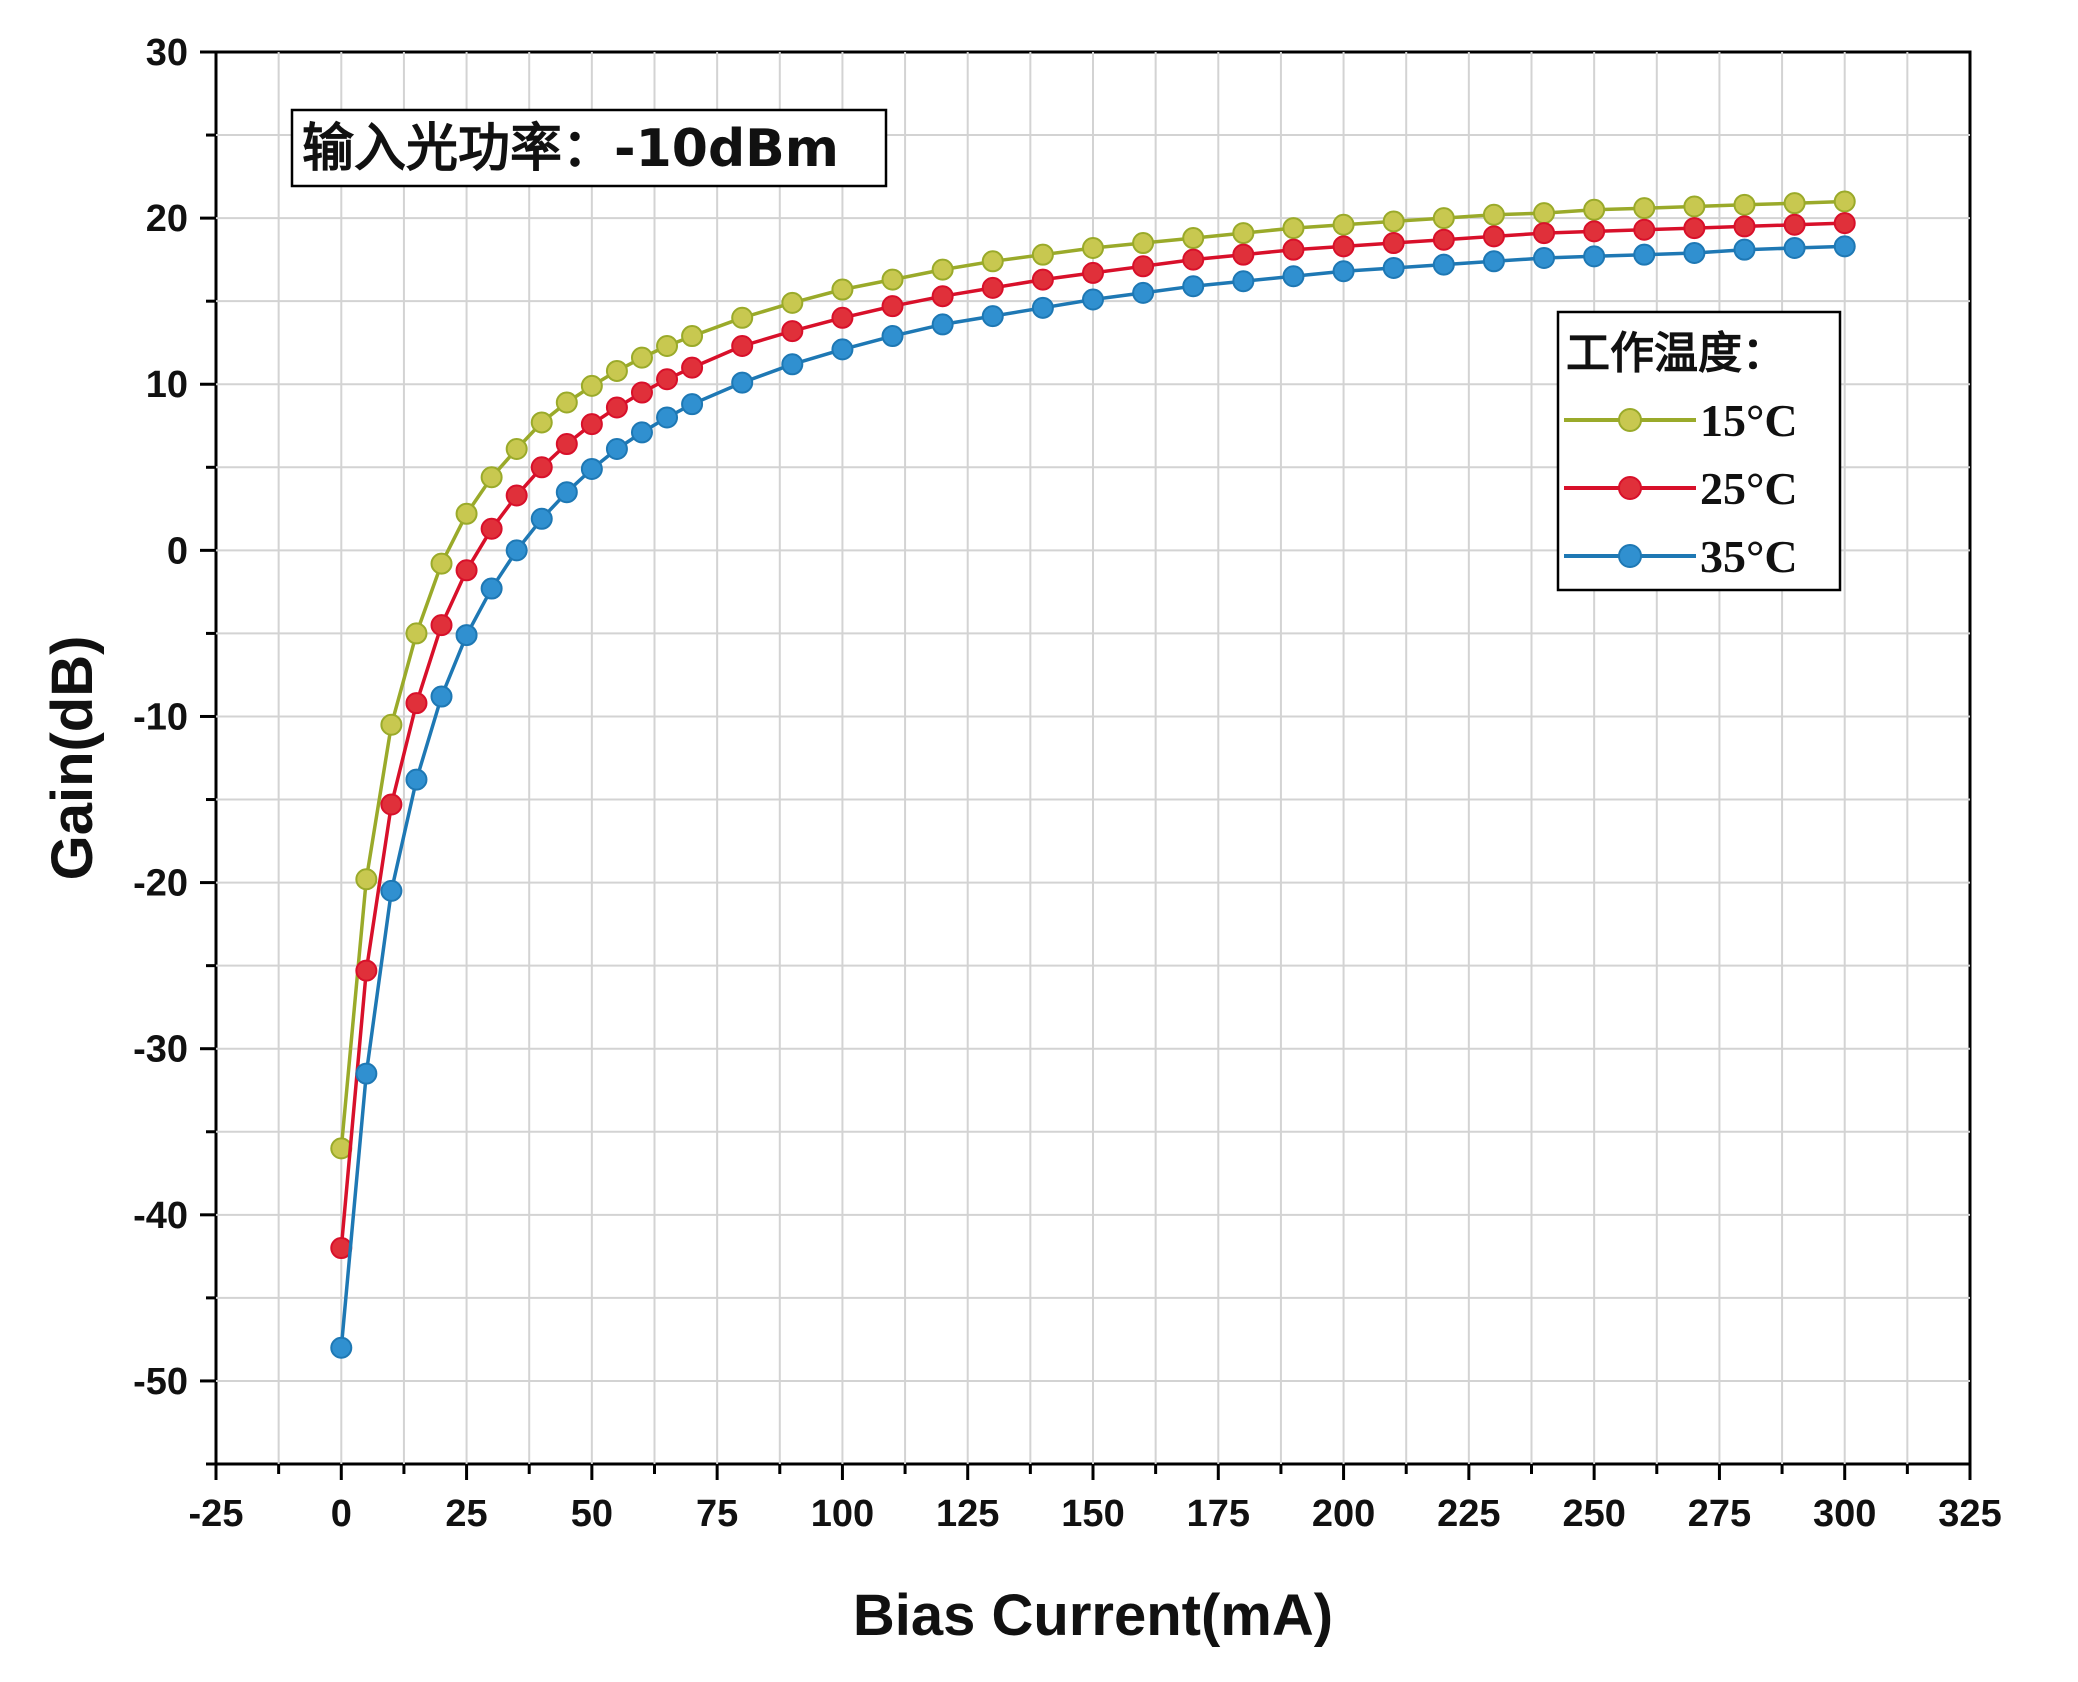 This screenshot has width=2078, height=1682. What do you see at coordinates (1468, 1514) in the screenshot?
I see `x-tick-label: 225` at bounding box center [1468, 1514].